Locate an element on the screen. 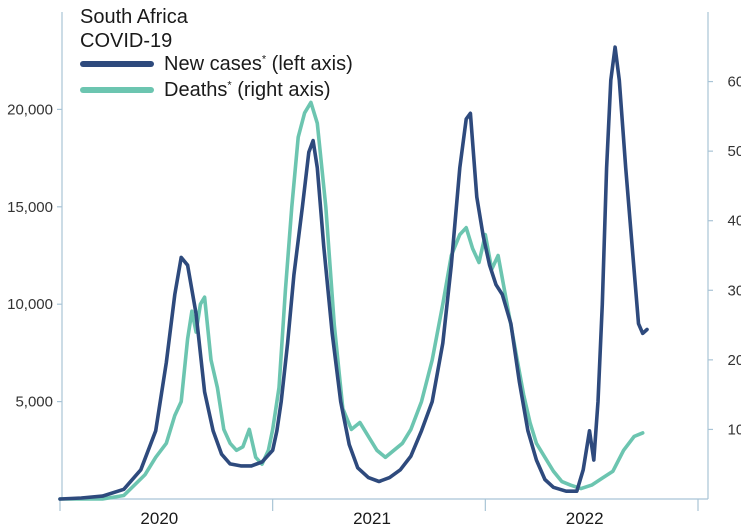 Image resolution: width=741 pixels, height=531 pixels. x-tick-label-2022: 2022 is located at coordinates (585, 518).